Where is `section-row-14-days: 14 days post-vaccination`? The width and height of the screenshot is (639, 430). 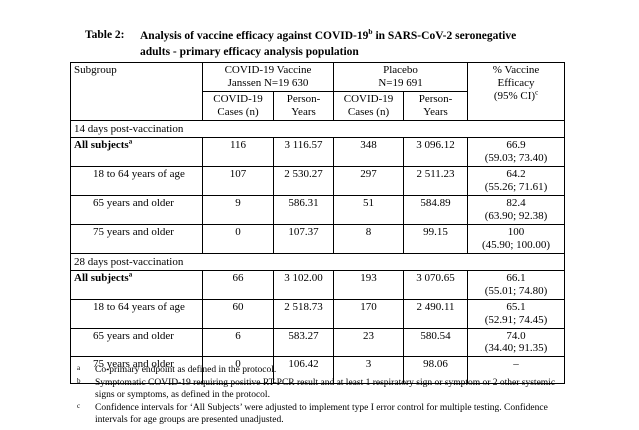 section-row-14-days: 14 days post-vaccination is located at coordinates (317, 128).